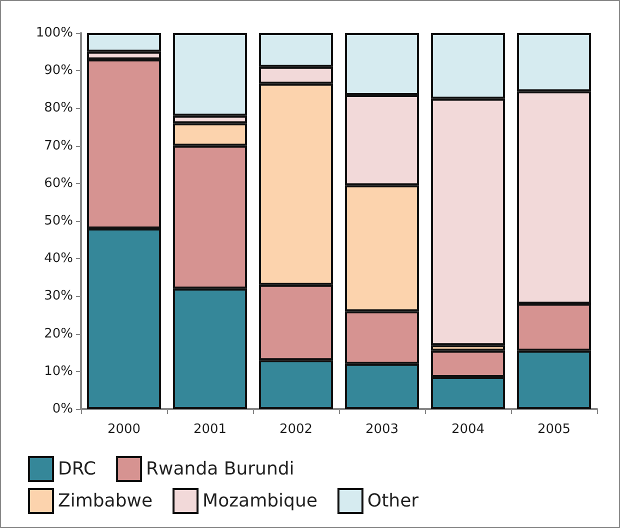 This screenshot has height=528, width=620. What do you see at coordinates (220, 469) in the screenshot?
I see `legend-label: Rwanda Burundi` at bounding box center [220, 469].